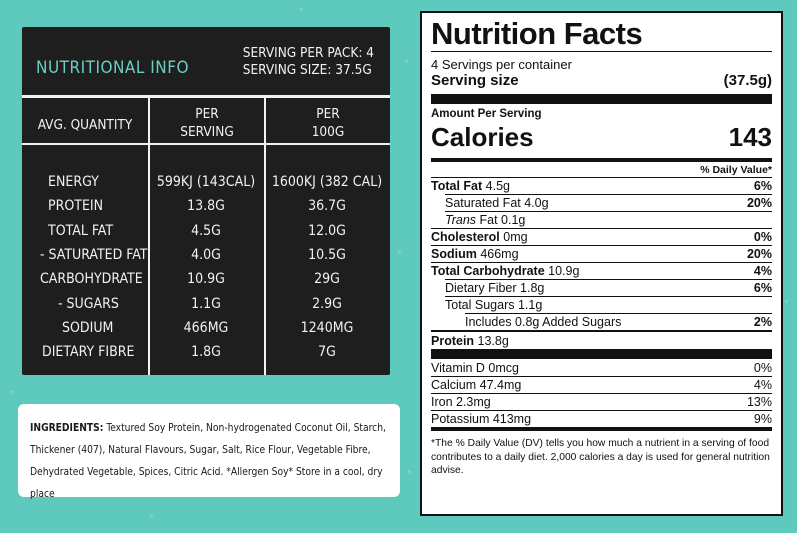 The width and height of the screenshot is (797, 533). What do you see at coordinates (497, 186) in the screenshot?
I see `total-fat-value: 4.5g` at bounding box center [497, 186].